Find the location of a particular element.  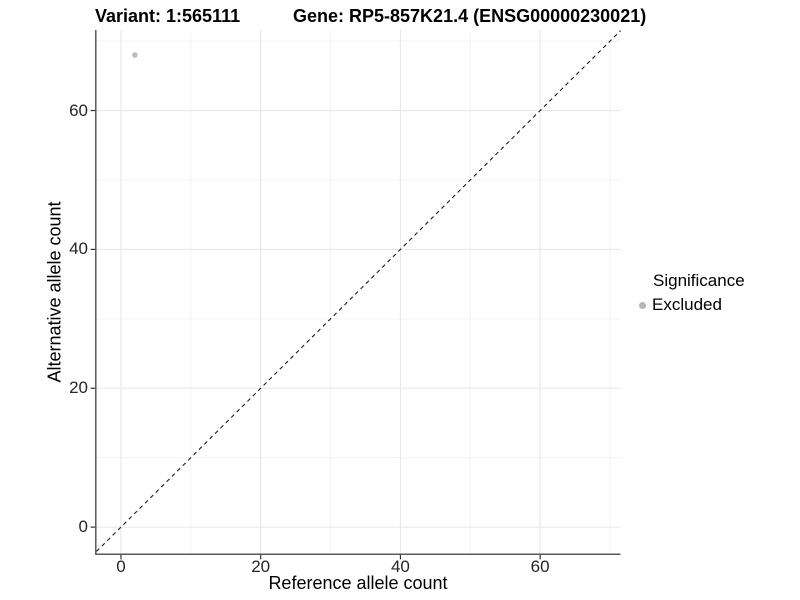

legend-item-label: Excluded is located at coordinates (687, 304).